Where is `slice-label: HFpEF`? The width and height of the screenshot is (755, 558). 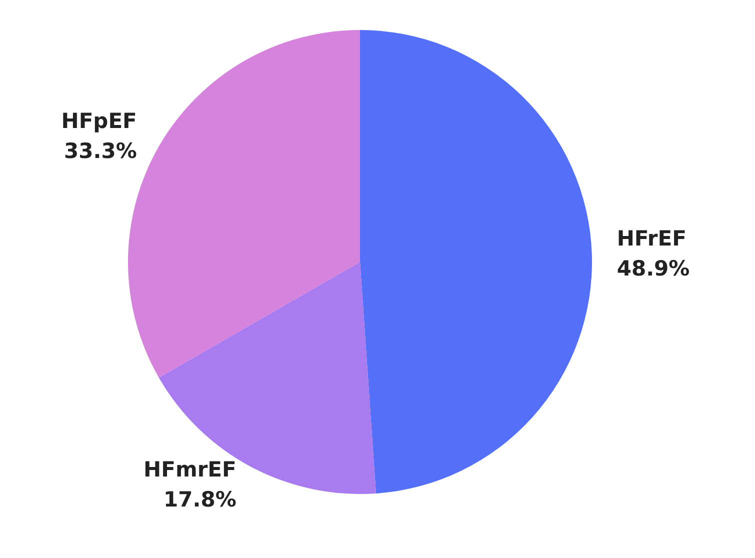 slice-label: HFpEF is located at coordinates (99, 120).